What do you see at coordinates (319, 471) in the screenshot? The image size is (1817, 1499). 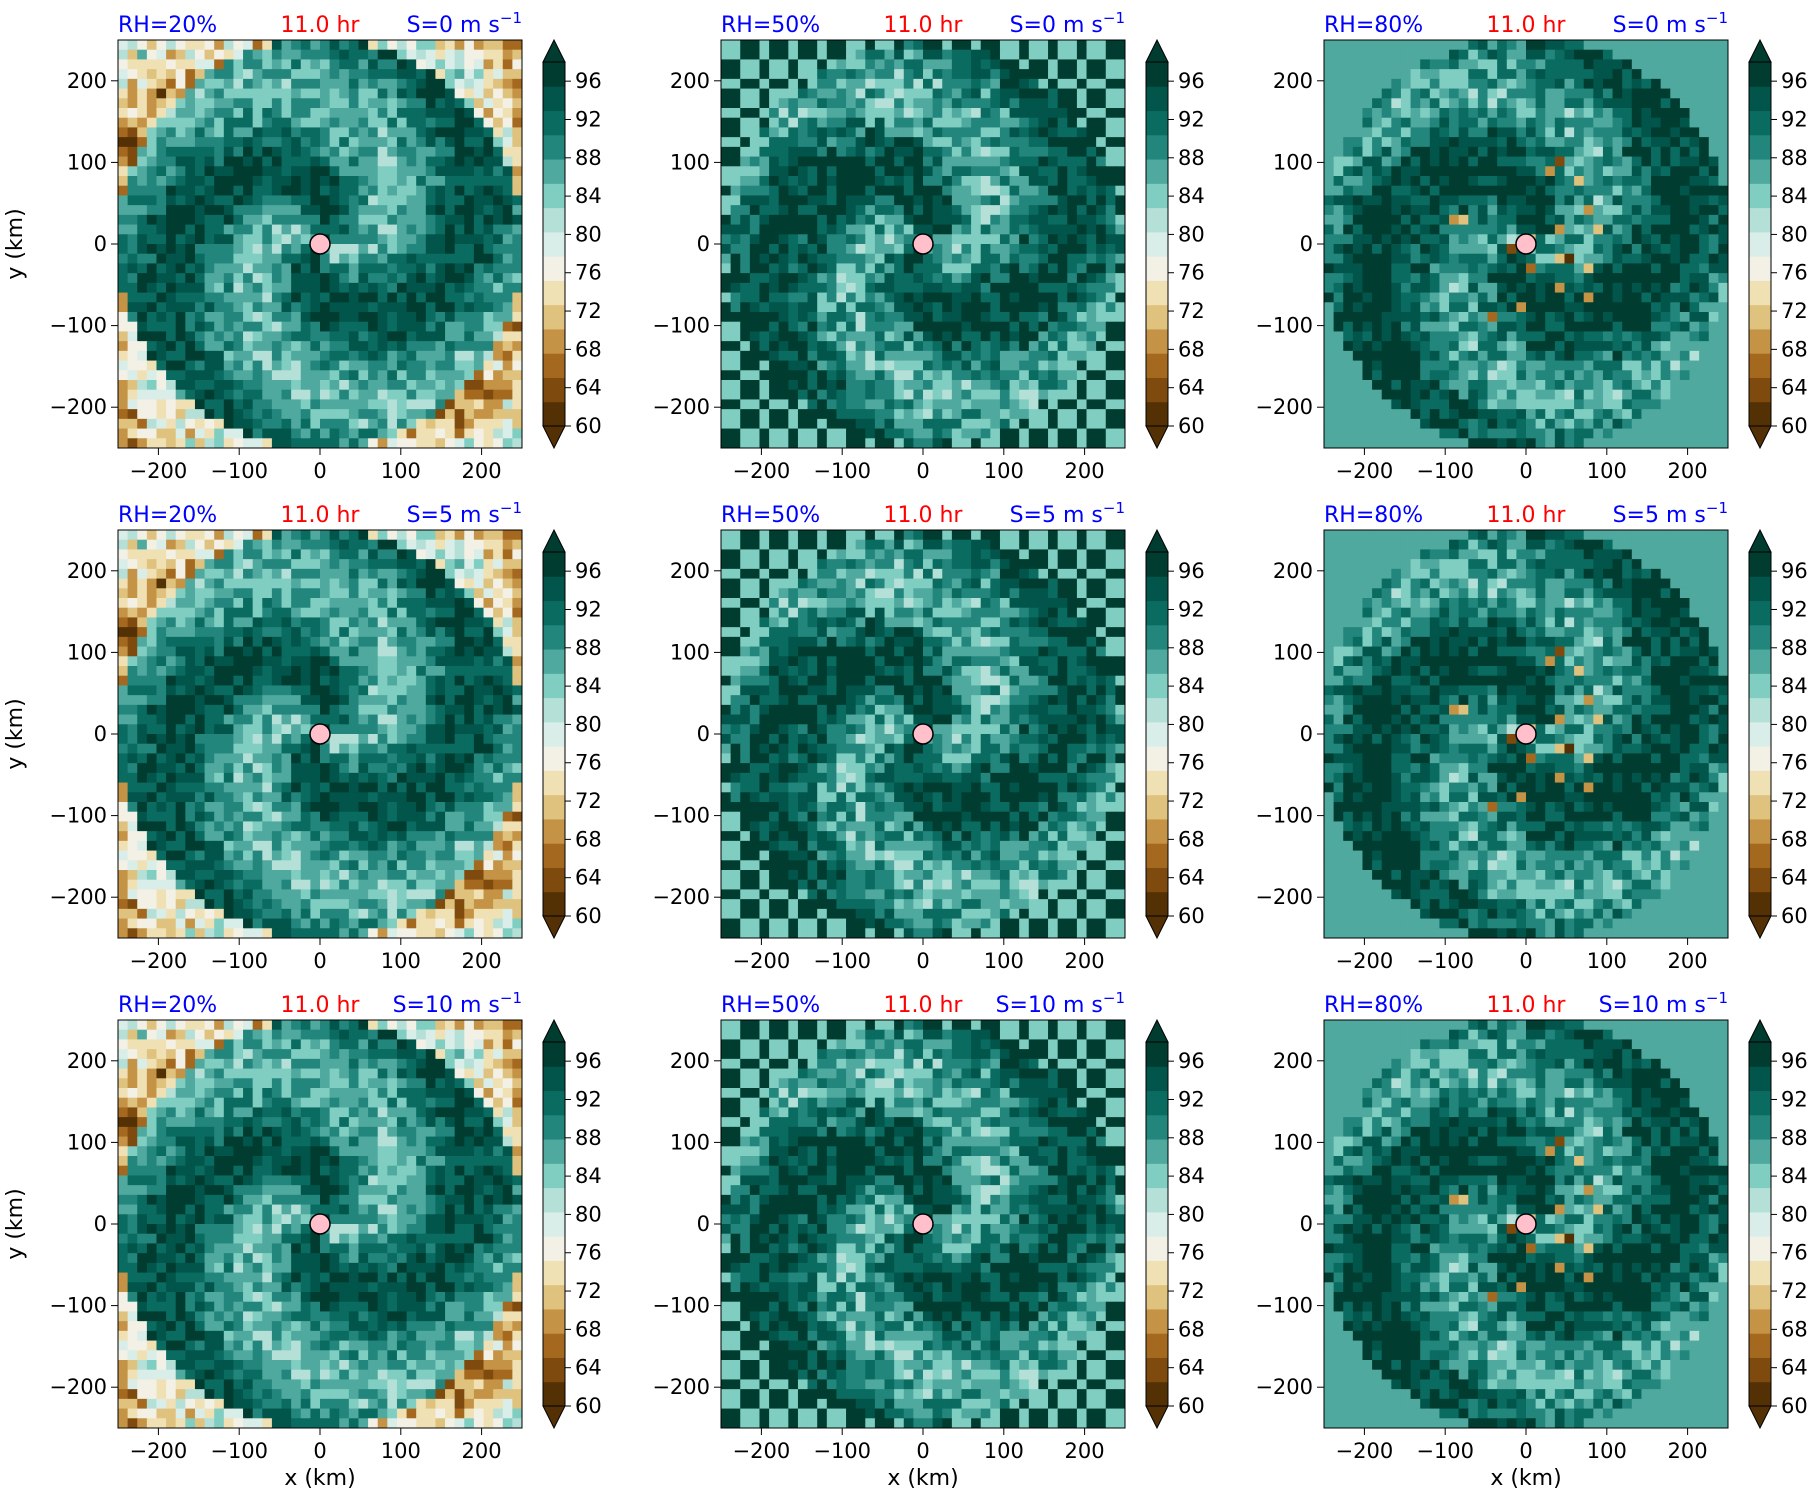 I see `x-tick-label: 0` at bounding box center [319, 471].